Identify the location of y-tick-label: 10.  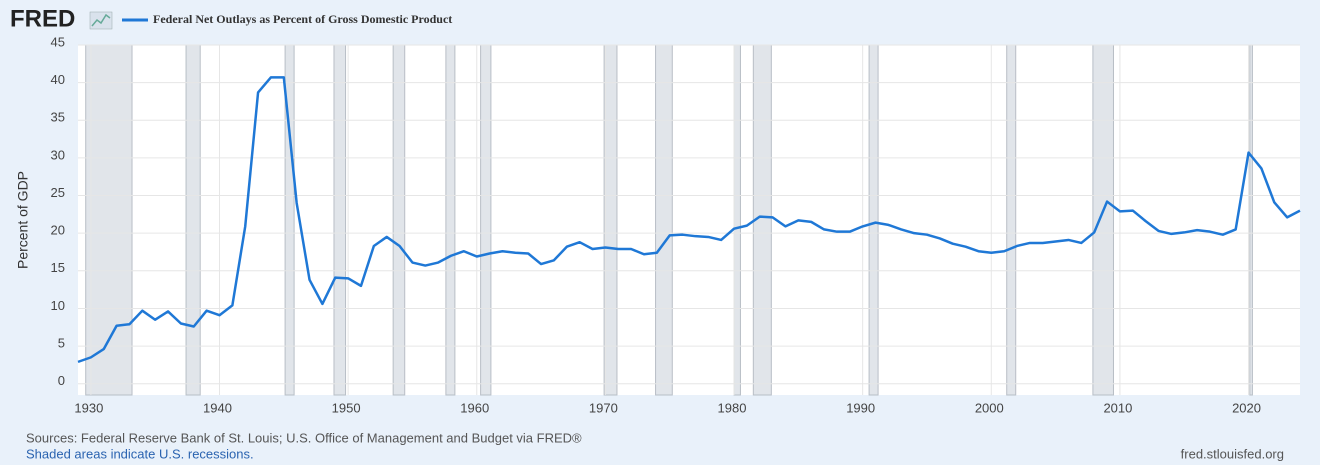
(58, 305).